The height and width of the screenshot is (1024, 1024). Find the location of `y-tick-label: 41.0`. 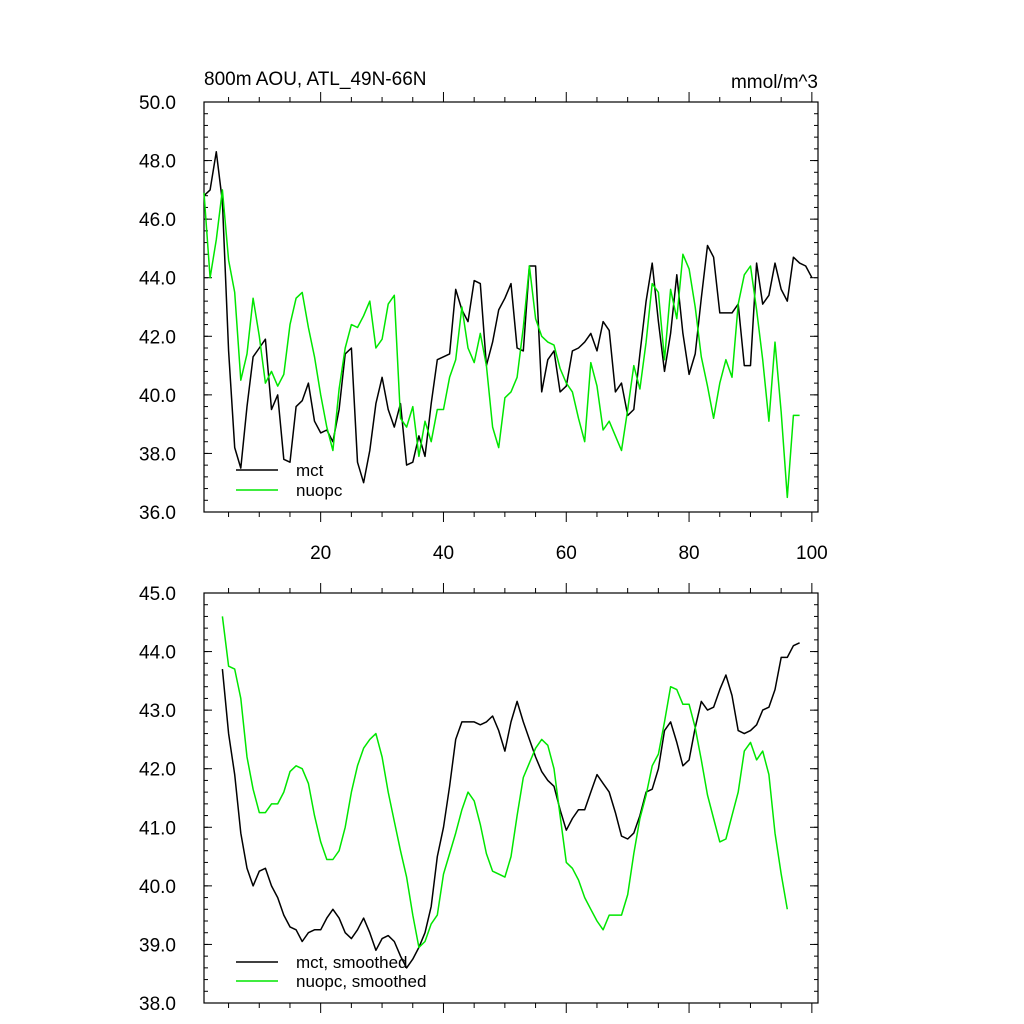

y-tick-label: 41.0 is located at coordinates (157, 828).